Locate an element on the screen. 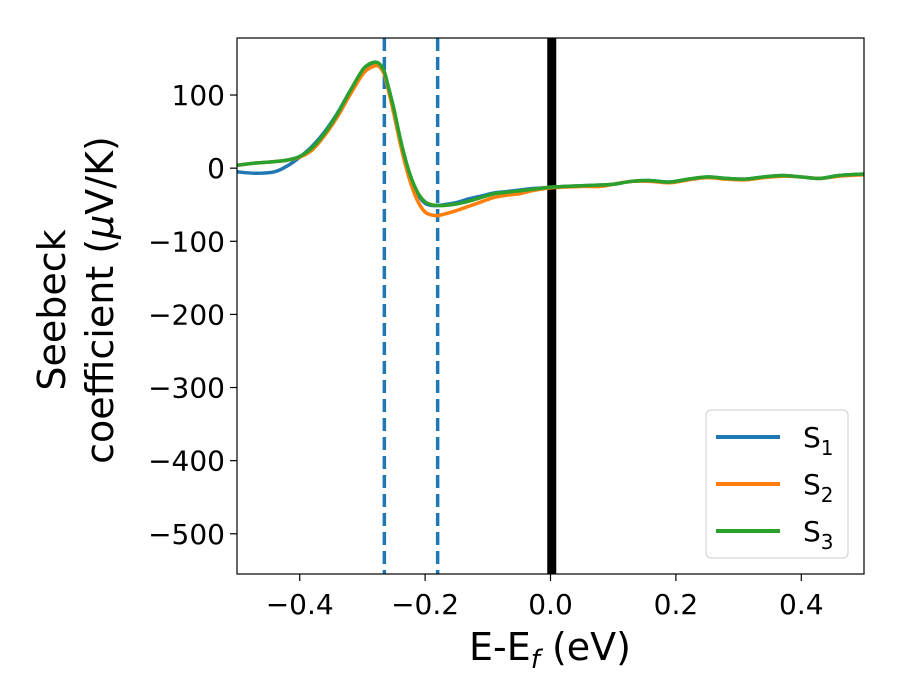 The width and height of the screenshot is (900, 700). x-axis-label-main: E-E is located at coordinates (500, 647).